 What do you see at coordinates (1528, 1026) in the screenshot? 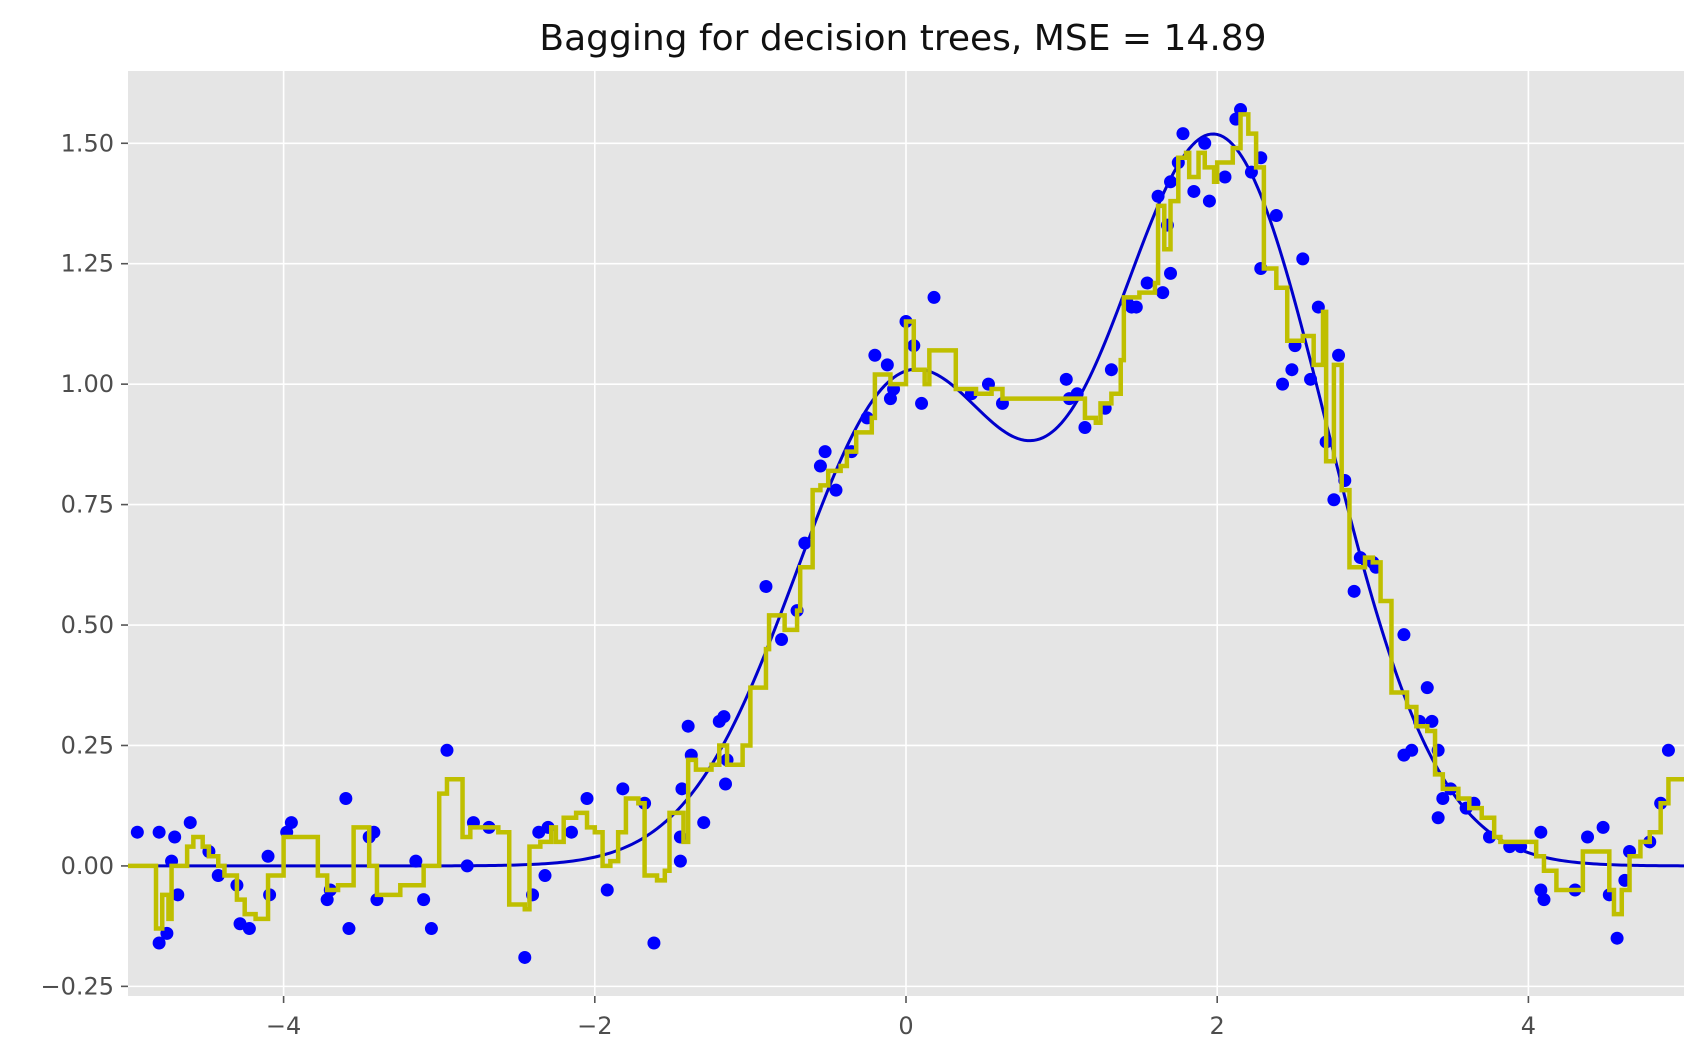
I see `x-tick-label: 4` at bounding box center [1528, 1026].